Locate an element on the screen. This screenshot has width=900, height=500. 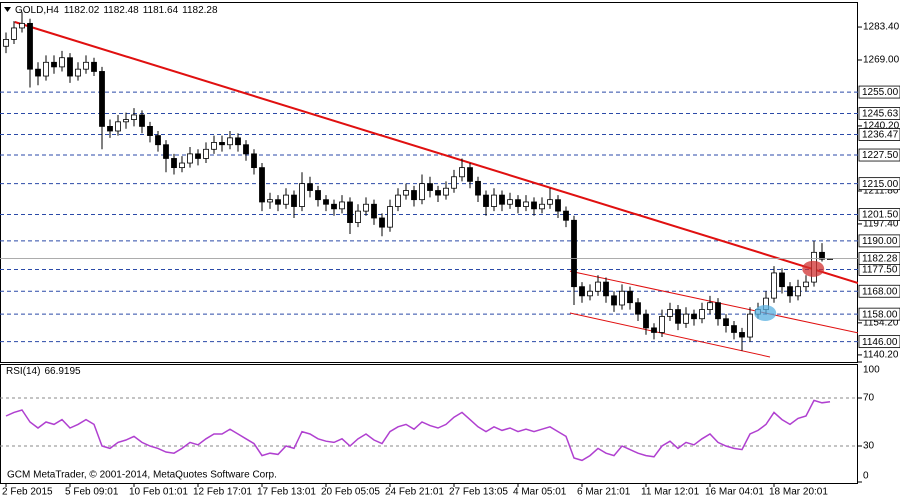
x-tick-label: 10 Feb 01:01 is located at coordinates (158, 492).